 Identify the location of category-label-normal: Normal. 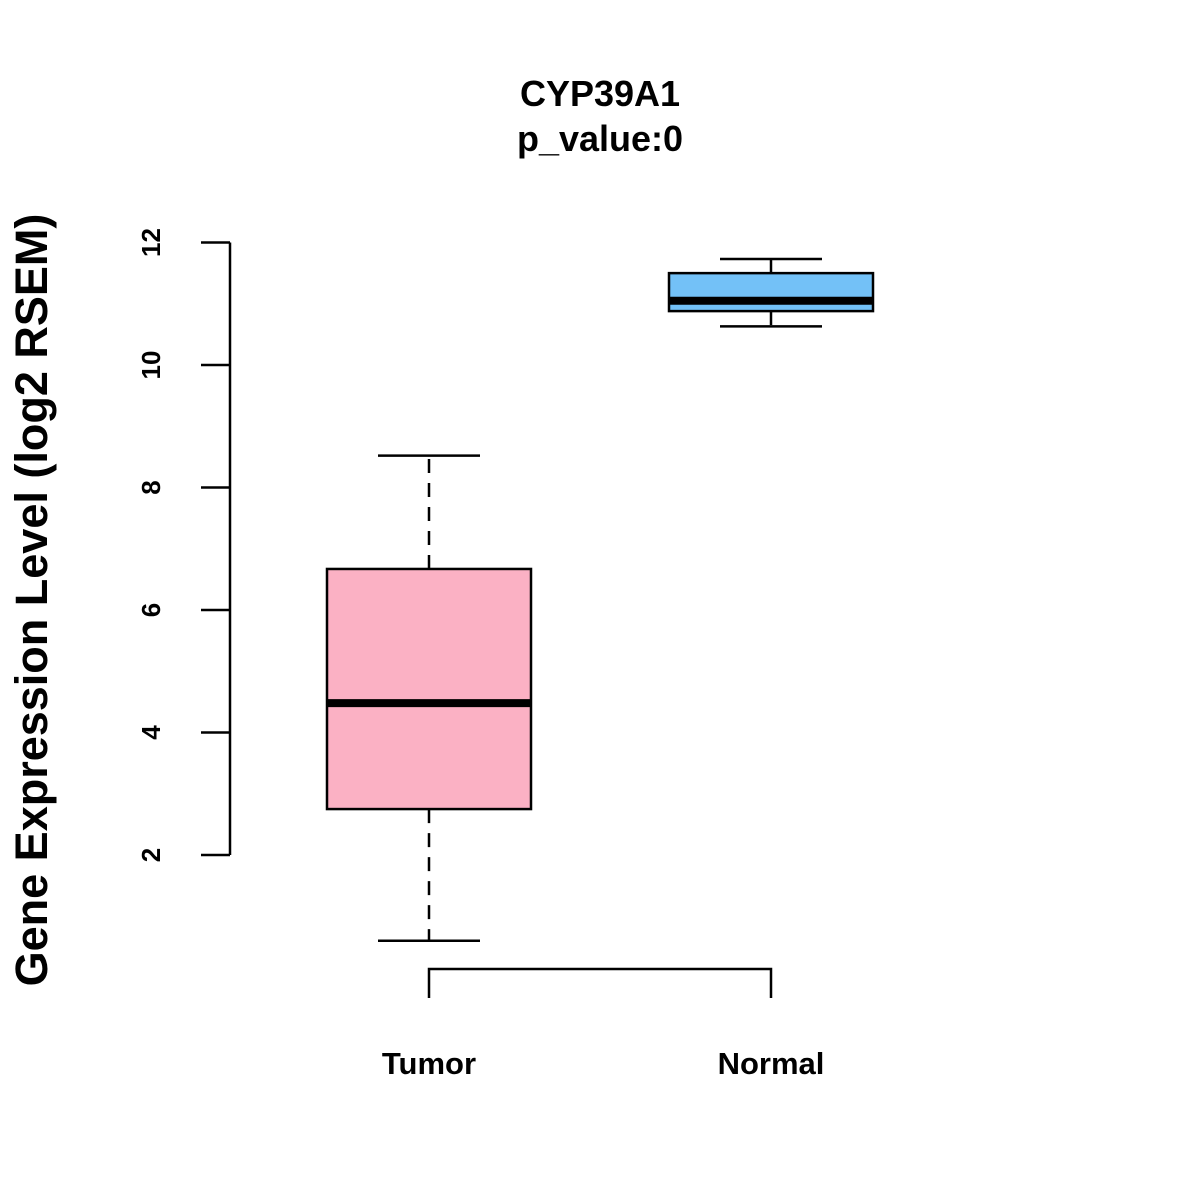
(771, 1063).